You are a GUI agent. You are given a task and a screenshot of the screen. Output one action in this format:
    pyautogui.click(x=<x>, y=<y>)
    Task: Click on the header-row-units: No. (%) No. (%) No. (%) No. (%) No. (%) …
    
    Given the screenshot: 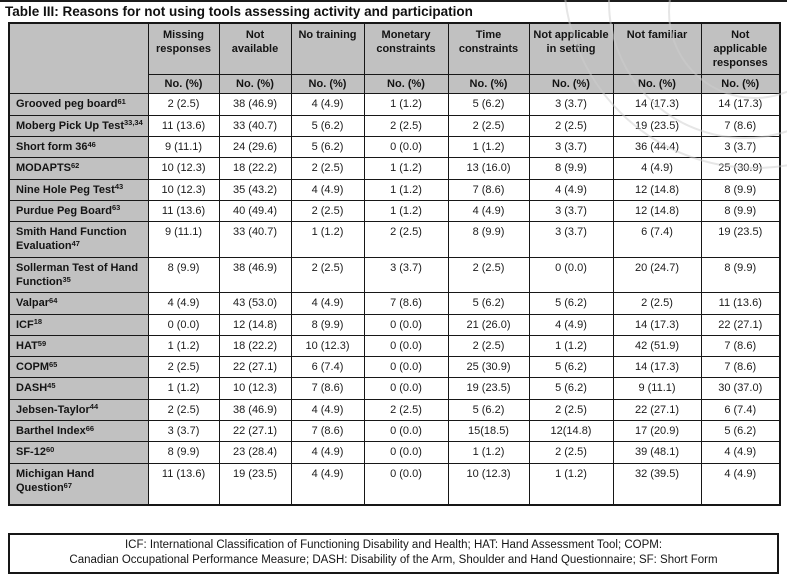 What is the action you would take?
    pyautogui.click(x=395, y=84)
    